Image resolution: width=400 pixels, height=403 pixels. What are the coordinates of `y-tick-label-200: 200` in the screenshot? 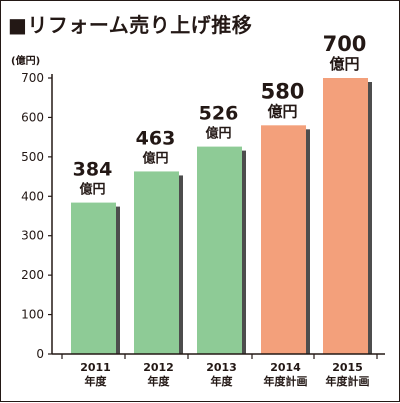 It's located at (32, 275).